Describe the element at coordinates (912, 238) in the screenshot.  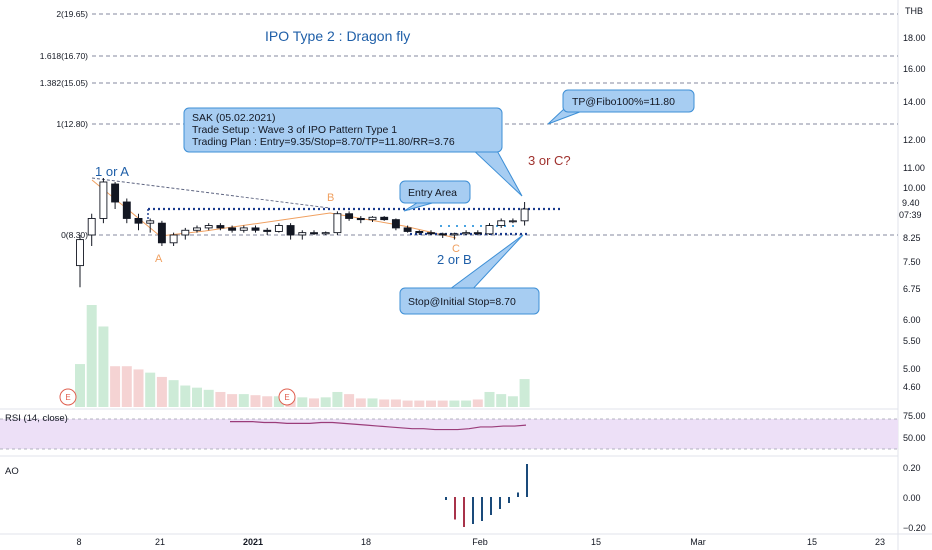
I see `price-tick: 8.25` at that location.